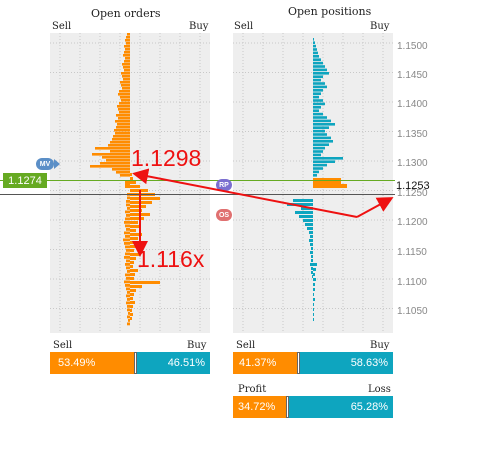 This screenshot has height=465, width=483. What do you see at coordinates (380, 26) in the screenshot?
I see `open-positions-buy-label: Buy` at bounding box center [380, 26].